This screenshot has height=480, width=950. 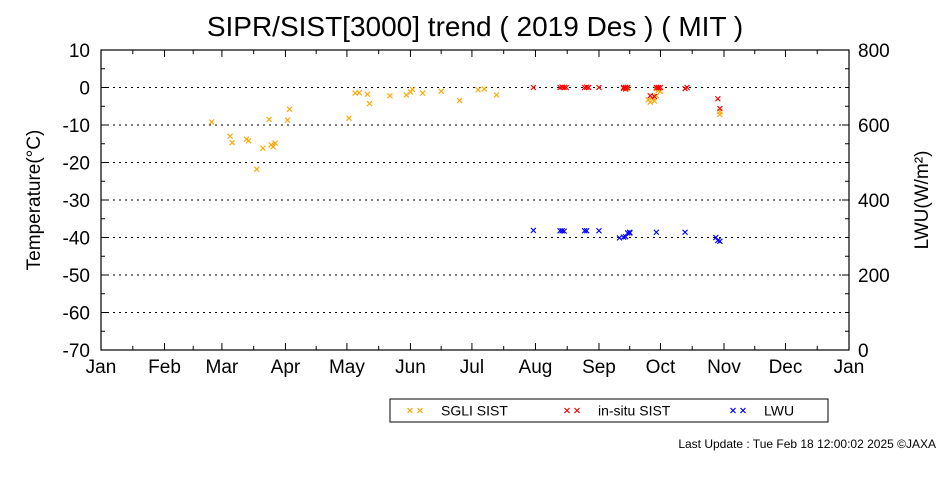 What do you see at coordinates (874, 126) in the screenshot?
I see `right-tick-label: 600` at bounding box center [874, 126].